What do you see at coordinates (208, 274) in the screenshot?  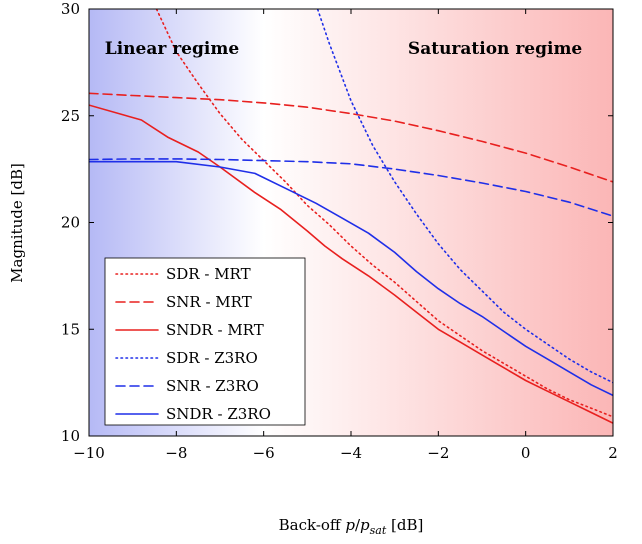 I see `legend-label: SDR - MRT` at bounding box center [208, 274].